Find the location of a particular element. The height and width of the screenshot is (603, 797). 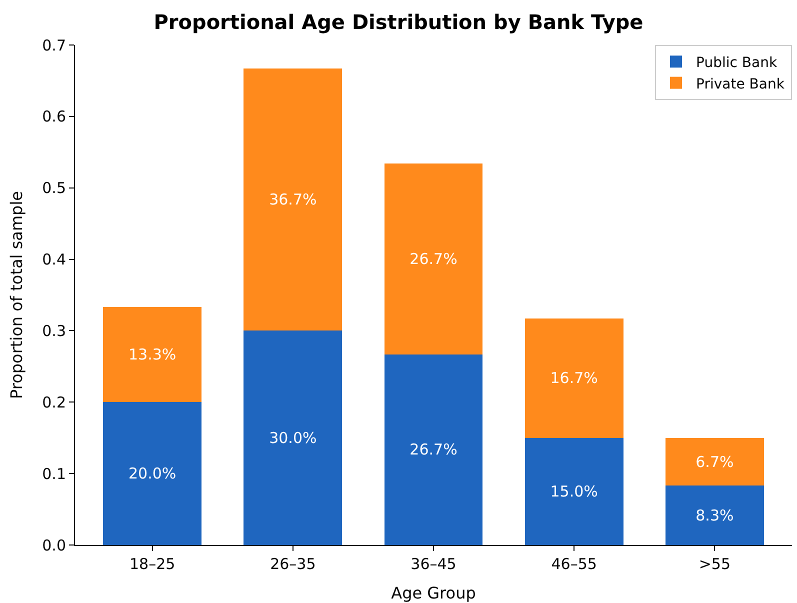

y-tick-label: 0.0 is located at coordinates (54, 545).